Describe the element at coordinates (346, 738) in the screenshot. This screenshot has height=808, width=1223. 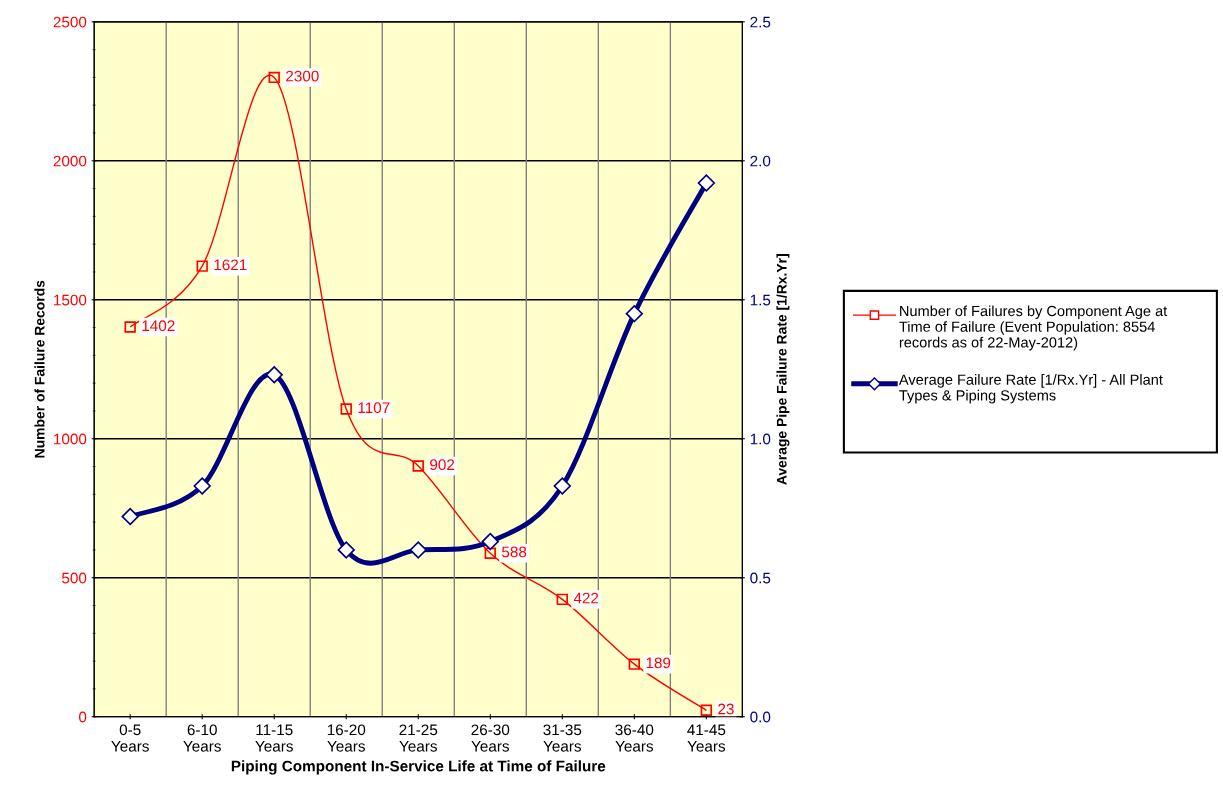
I see `x-tick-label: 16-20 Years` at that location.